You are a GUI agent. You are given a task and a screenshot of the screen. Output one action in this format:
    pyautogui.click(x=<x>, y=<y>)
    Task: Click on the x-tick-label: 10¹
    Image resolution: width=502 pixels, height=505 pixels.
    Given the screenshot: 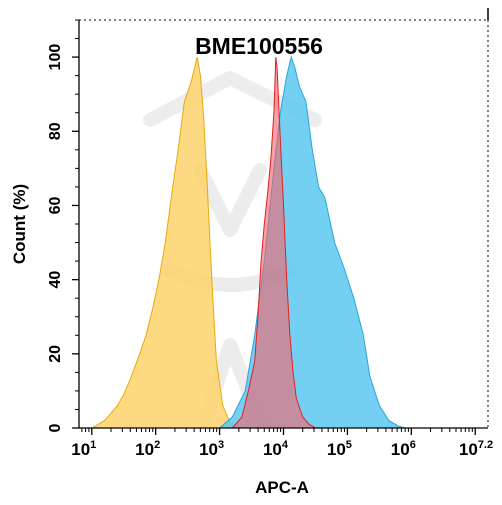 What is the action you would take?
    pyautogui.click(x=83, y=449)
    